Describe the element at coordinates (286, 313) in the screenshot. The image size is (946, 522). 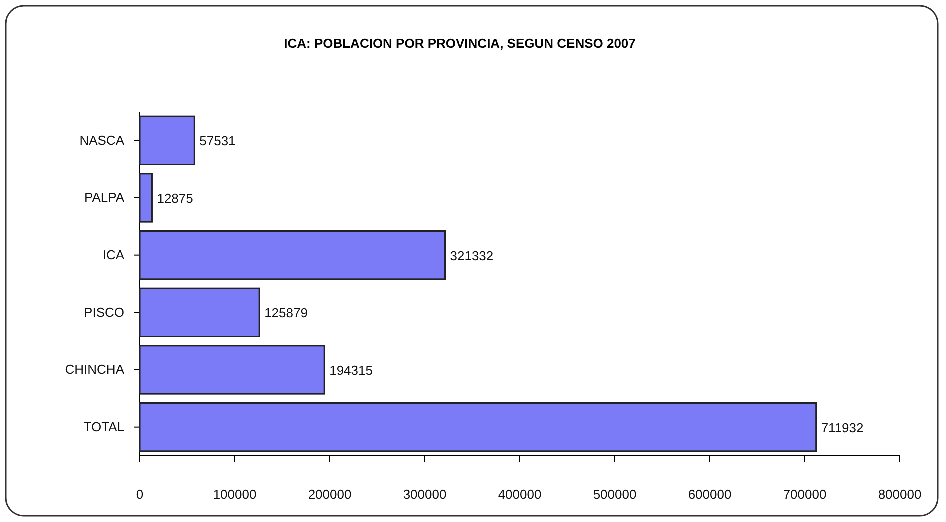
I see `data-label: 125879` at that location.